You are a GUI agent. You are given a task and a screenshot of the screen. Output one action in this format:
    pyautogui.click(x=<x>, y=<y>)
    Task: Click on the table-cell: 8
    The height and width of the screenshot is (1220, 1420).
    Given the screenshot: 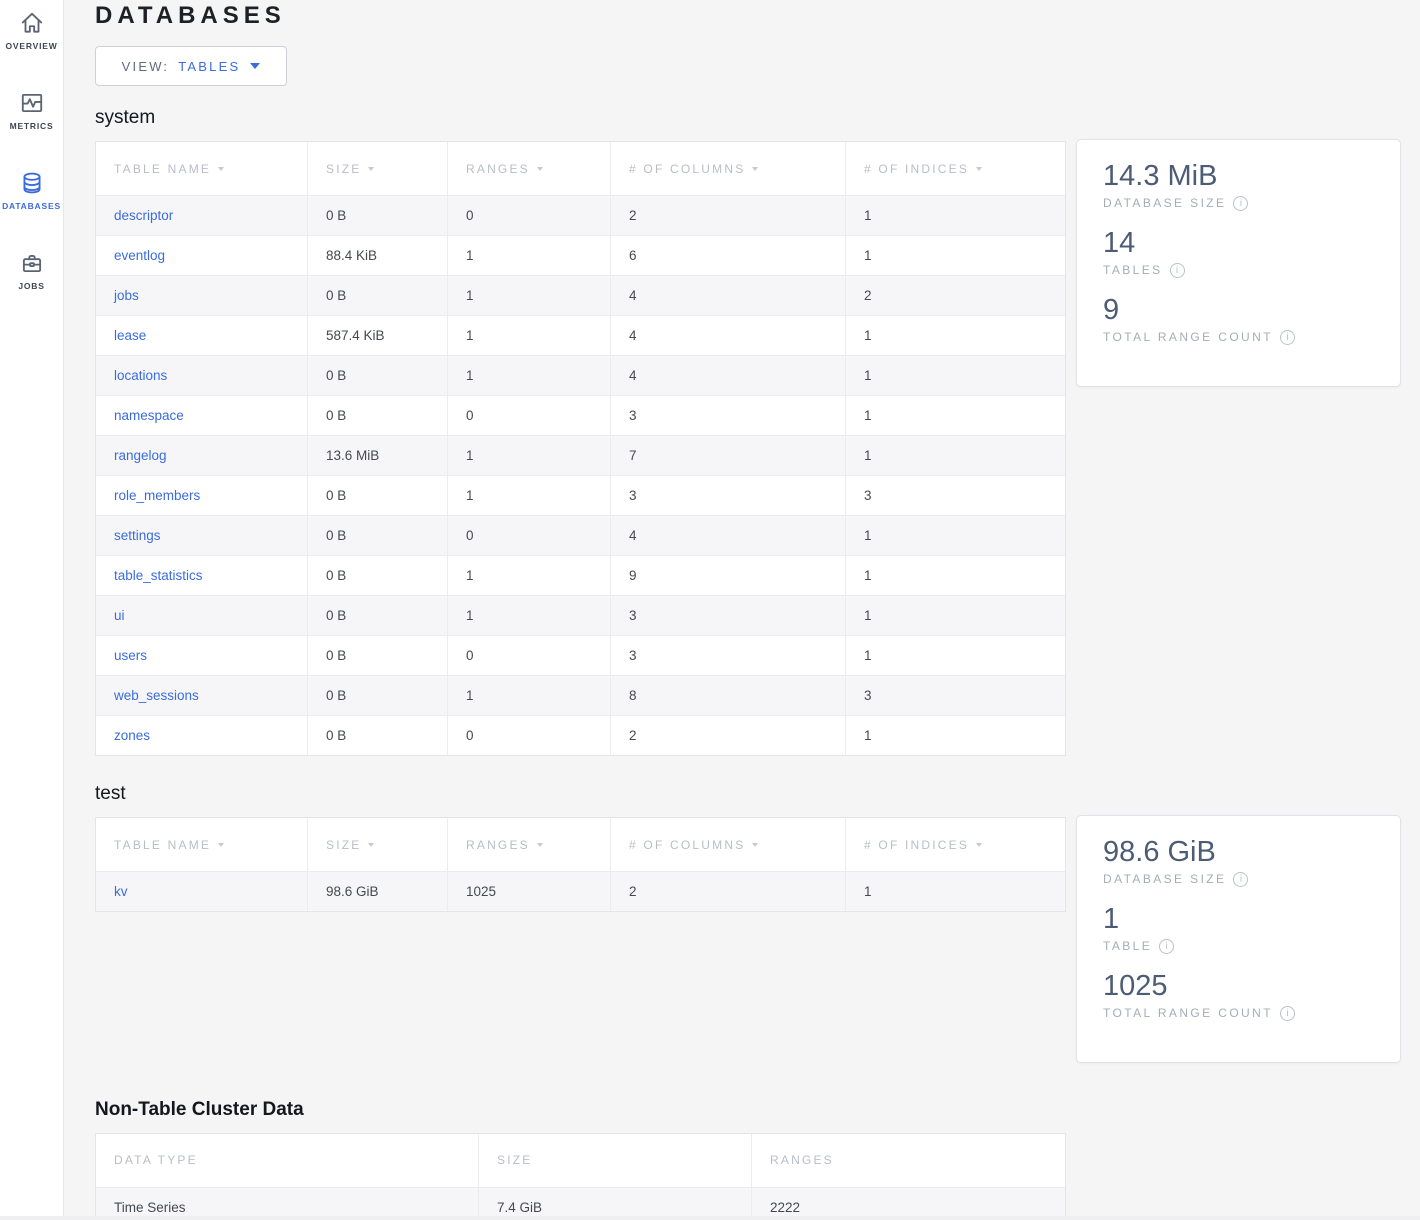 What is the action you would take?
    pyautogui.click(x=728, y=695)
    